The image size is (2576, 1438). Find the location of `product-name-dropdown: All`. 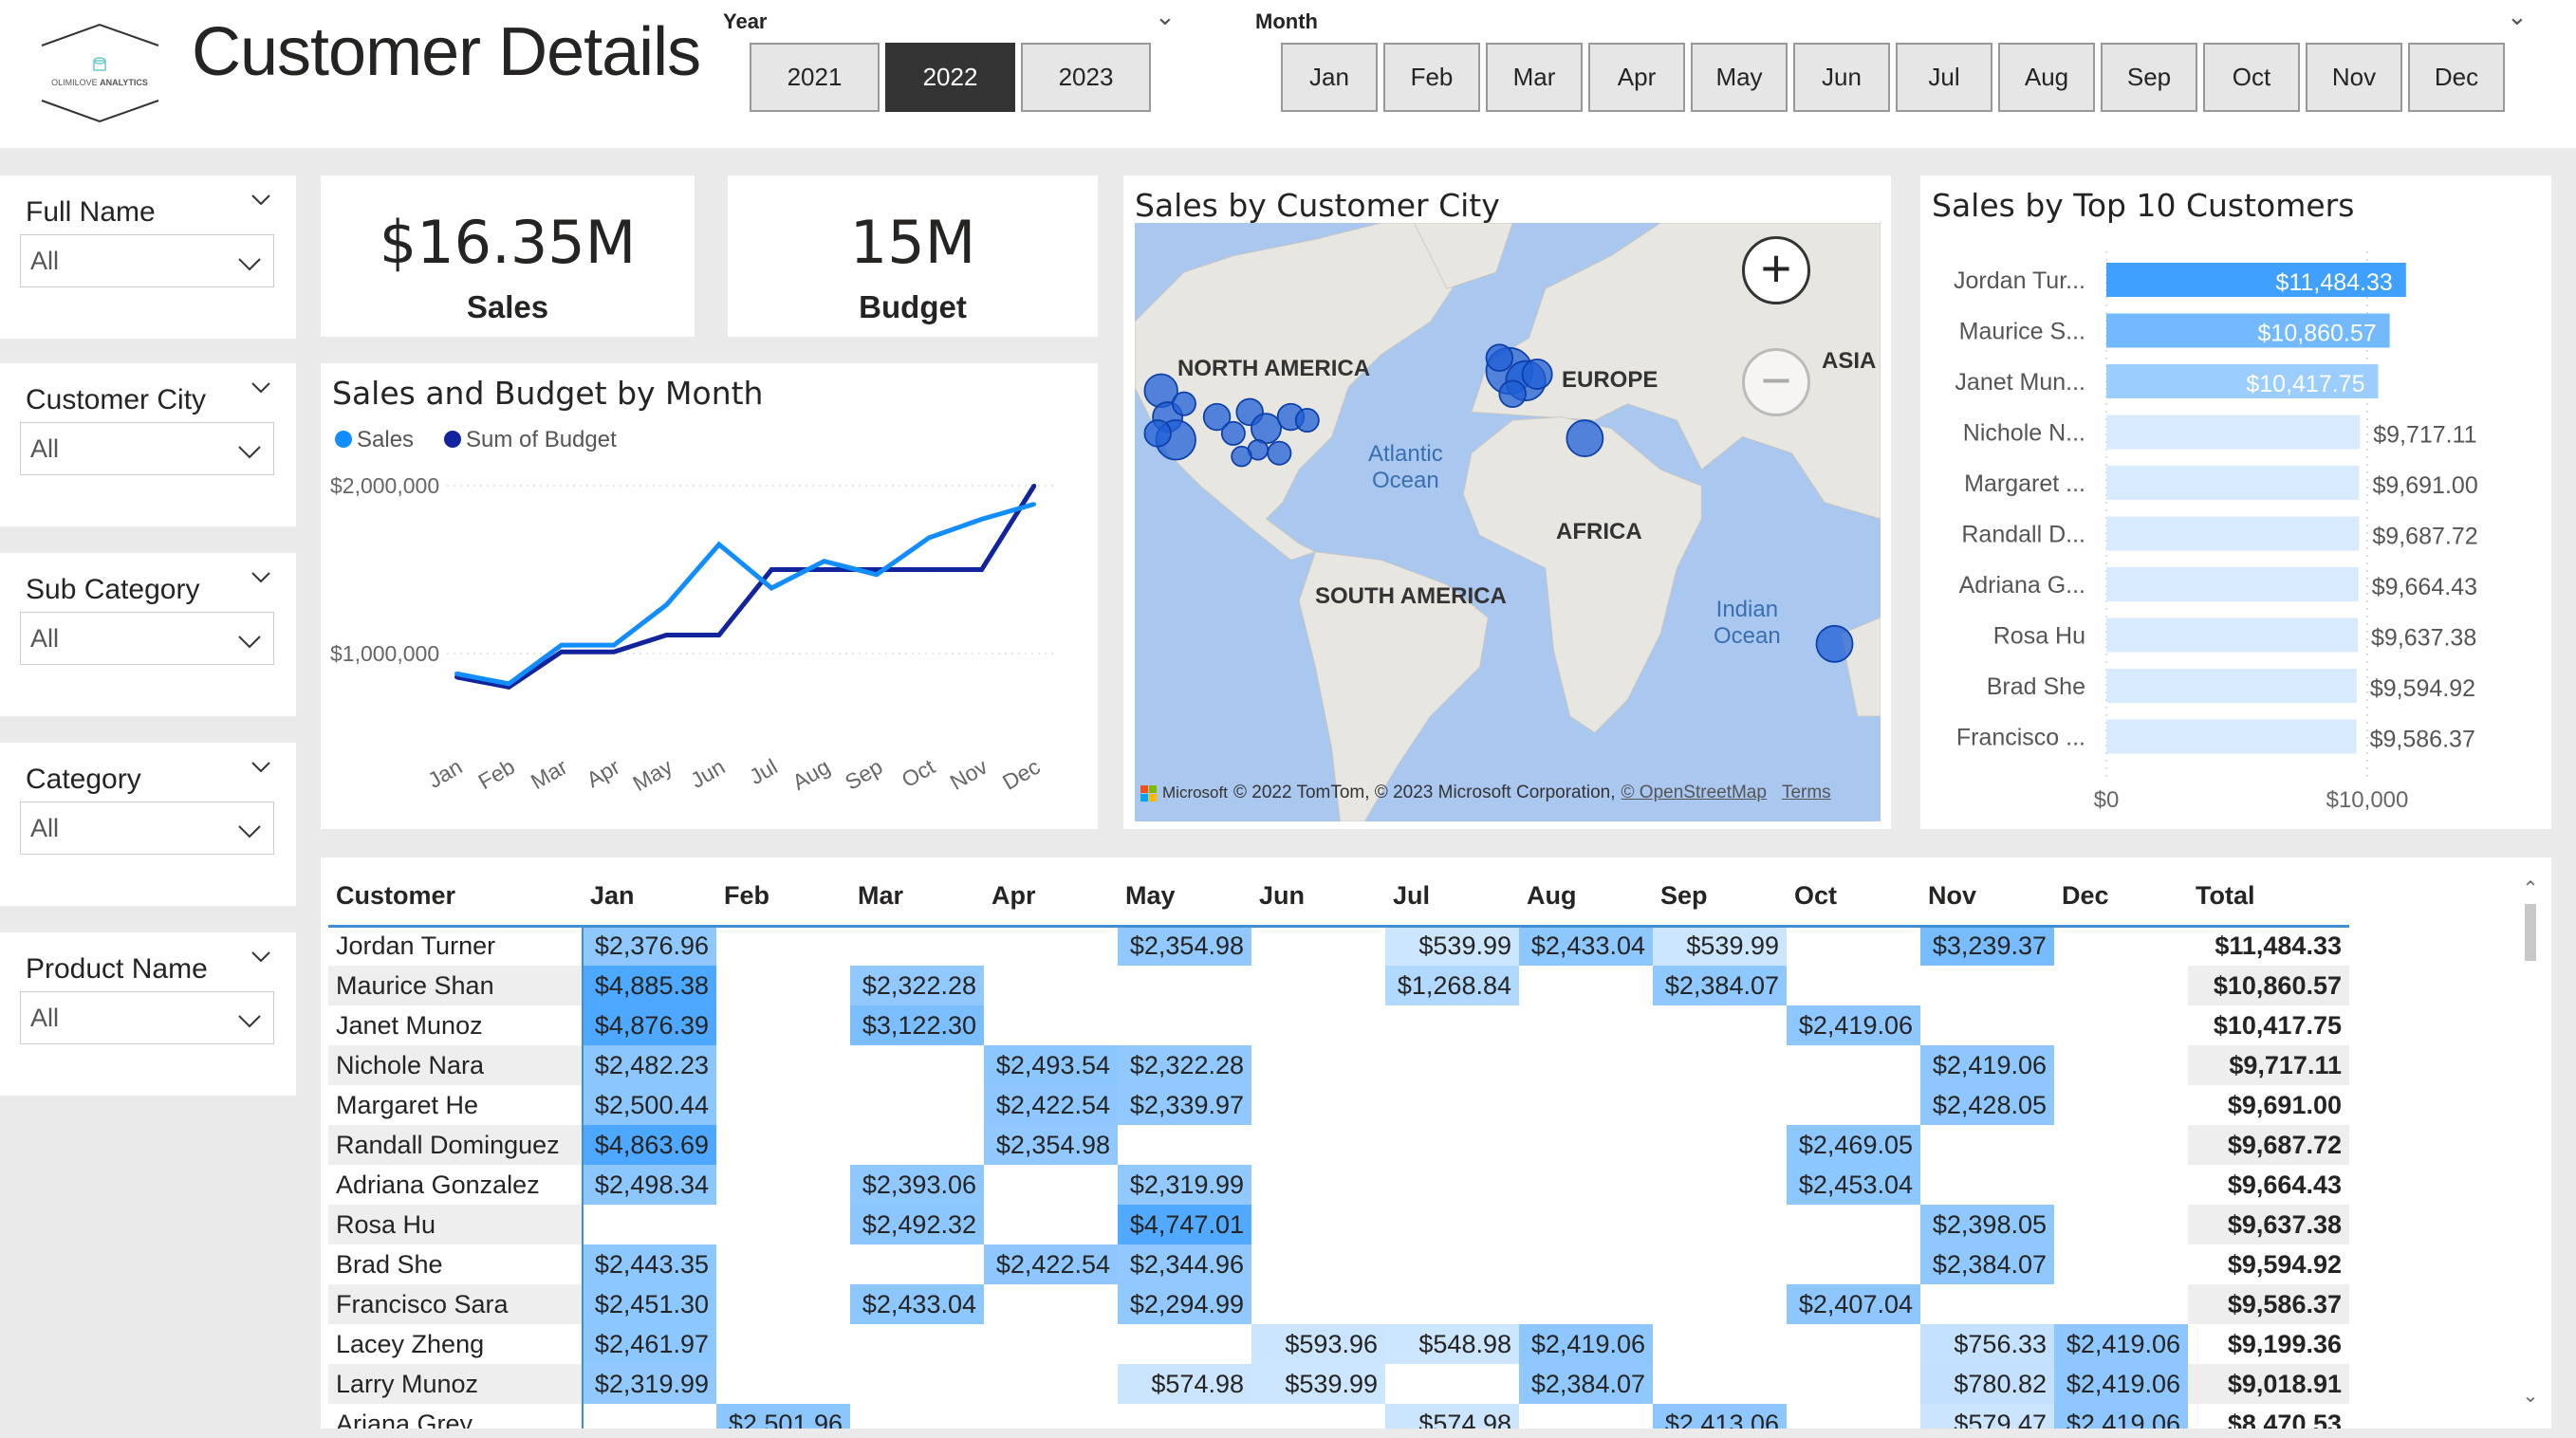

product-name-dropdown: All is located at coordinates (147, 1018).